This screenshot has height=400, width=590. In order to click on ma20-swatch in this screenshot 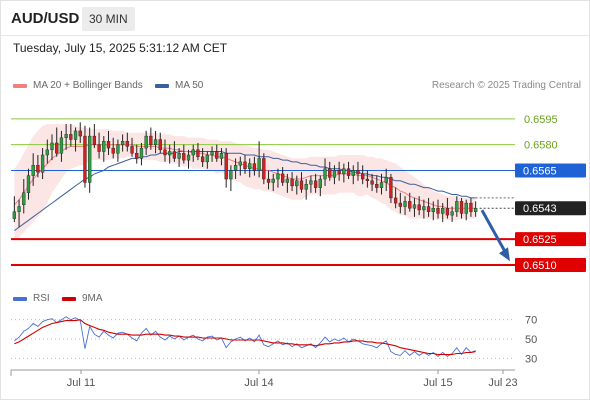, I will do `click(20, 85)`.